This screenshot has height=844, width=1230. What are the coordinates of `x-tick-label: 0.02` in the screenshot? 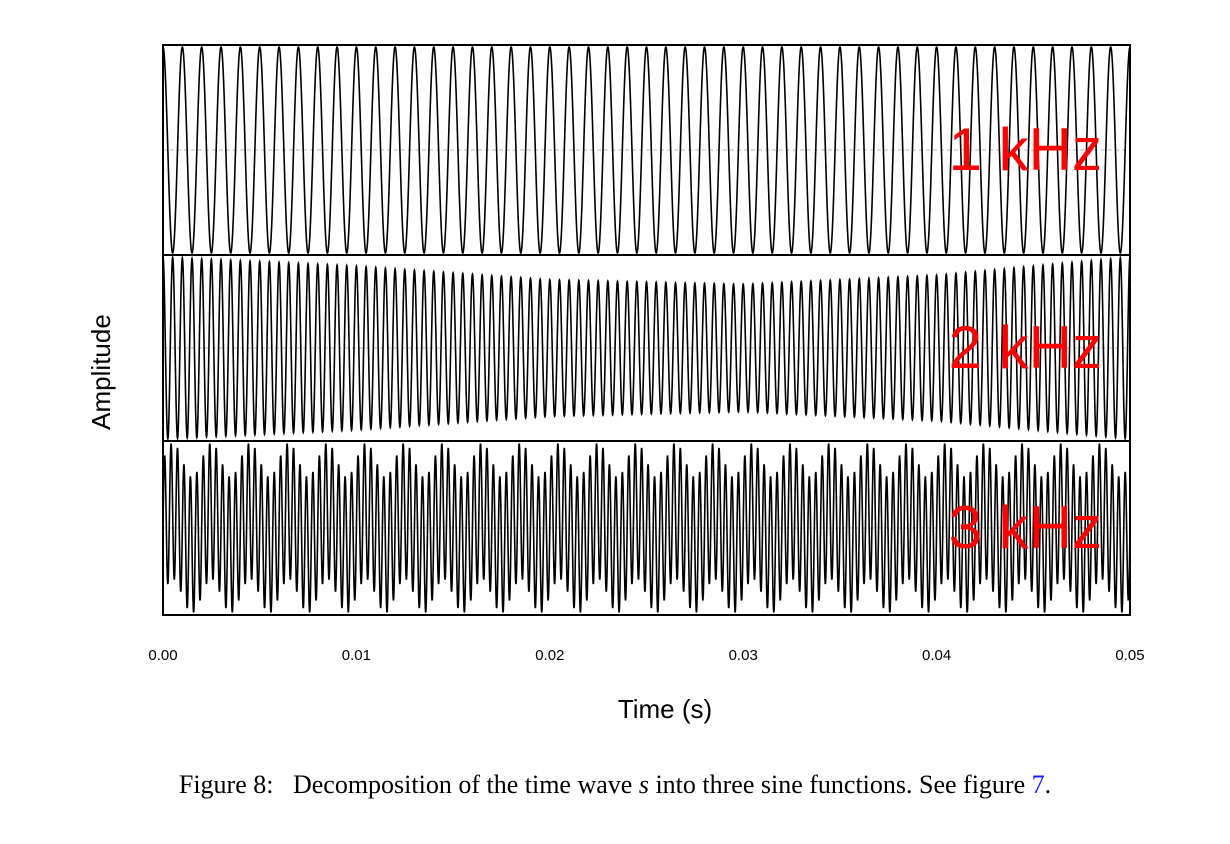 It's located at (549, 655).